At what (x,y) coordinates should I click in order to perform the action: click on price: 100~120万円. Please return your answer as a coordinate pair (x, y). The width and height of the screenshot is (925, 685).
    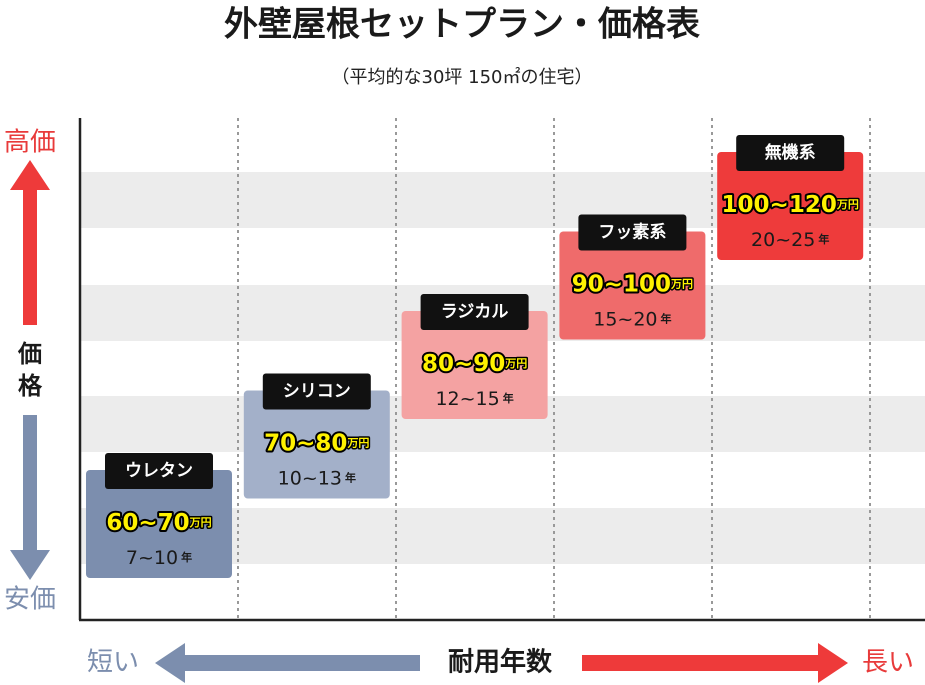
    Looking at the image, I should click on (790, 205).